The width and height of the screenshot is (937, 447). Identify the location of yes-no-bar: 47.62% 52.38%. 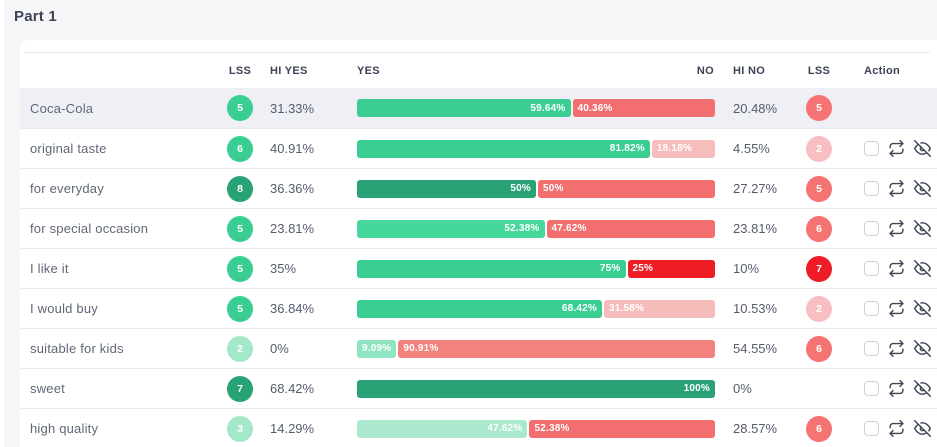
(536, 428).